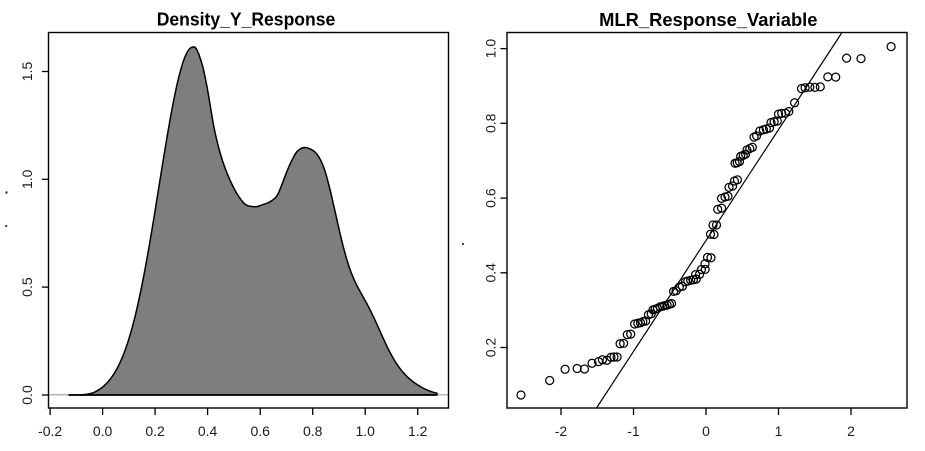 Image resolution: width=925 pixels, height=451 pixels. I want to click on svg-text: 1, so click(779, 431).